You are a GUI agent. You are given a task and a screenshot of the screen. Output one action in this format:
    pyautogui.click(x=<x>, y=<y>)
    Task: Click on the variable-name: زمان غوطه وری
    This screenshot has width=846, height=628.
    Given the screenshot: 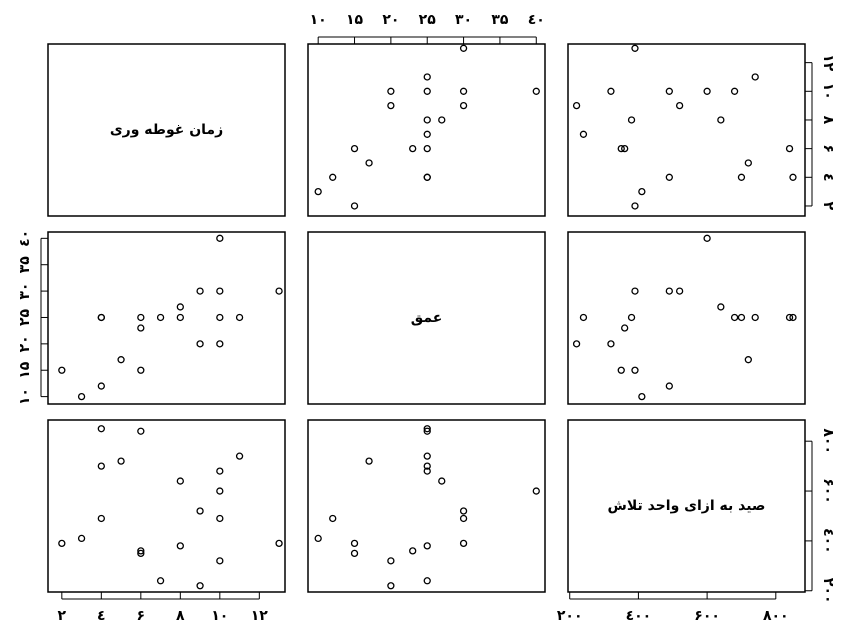 What is the action you would take?
    pyautogui.click(x=166, y=130)
    